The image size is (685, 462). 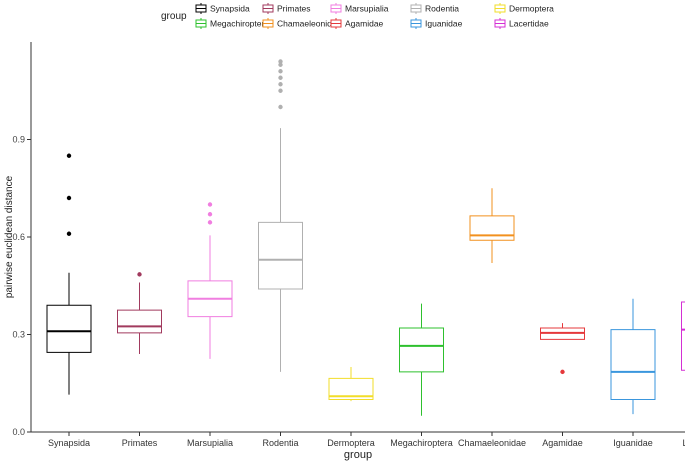 What do you see at coordinates (174, 16) in the screenshot?
I see `legend-title: group` at bounding box center [174, 16].